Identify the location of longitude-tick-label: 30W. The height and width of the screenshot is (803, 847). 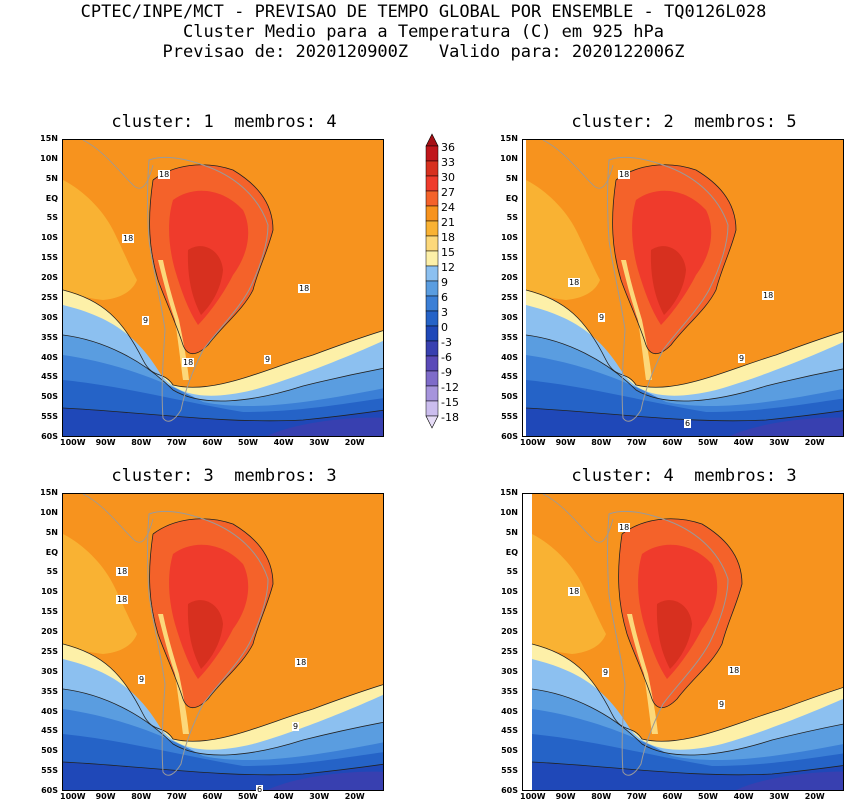
(319, 796).